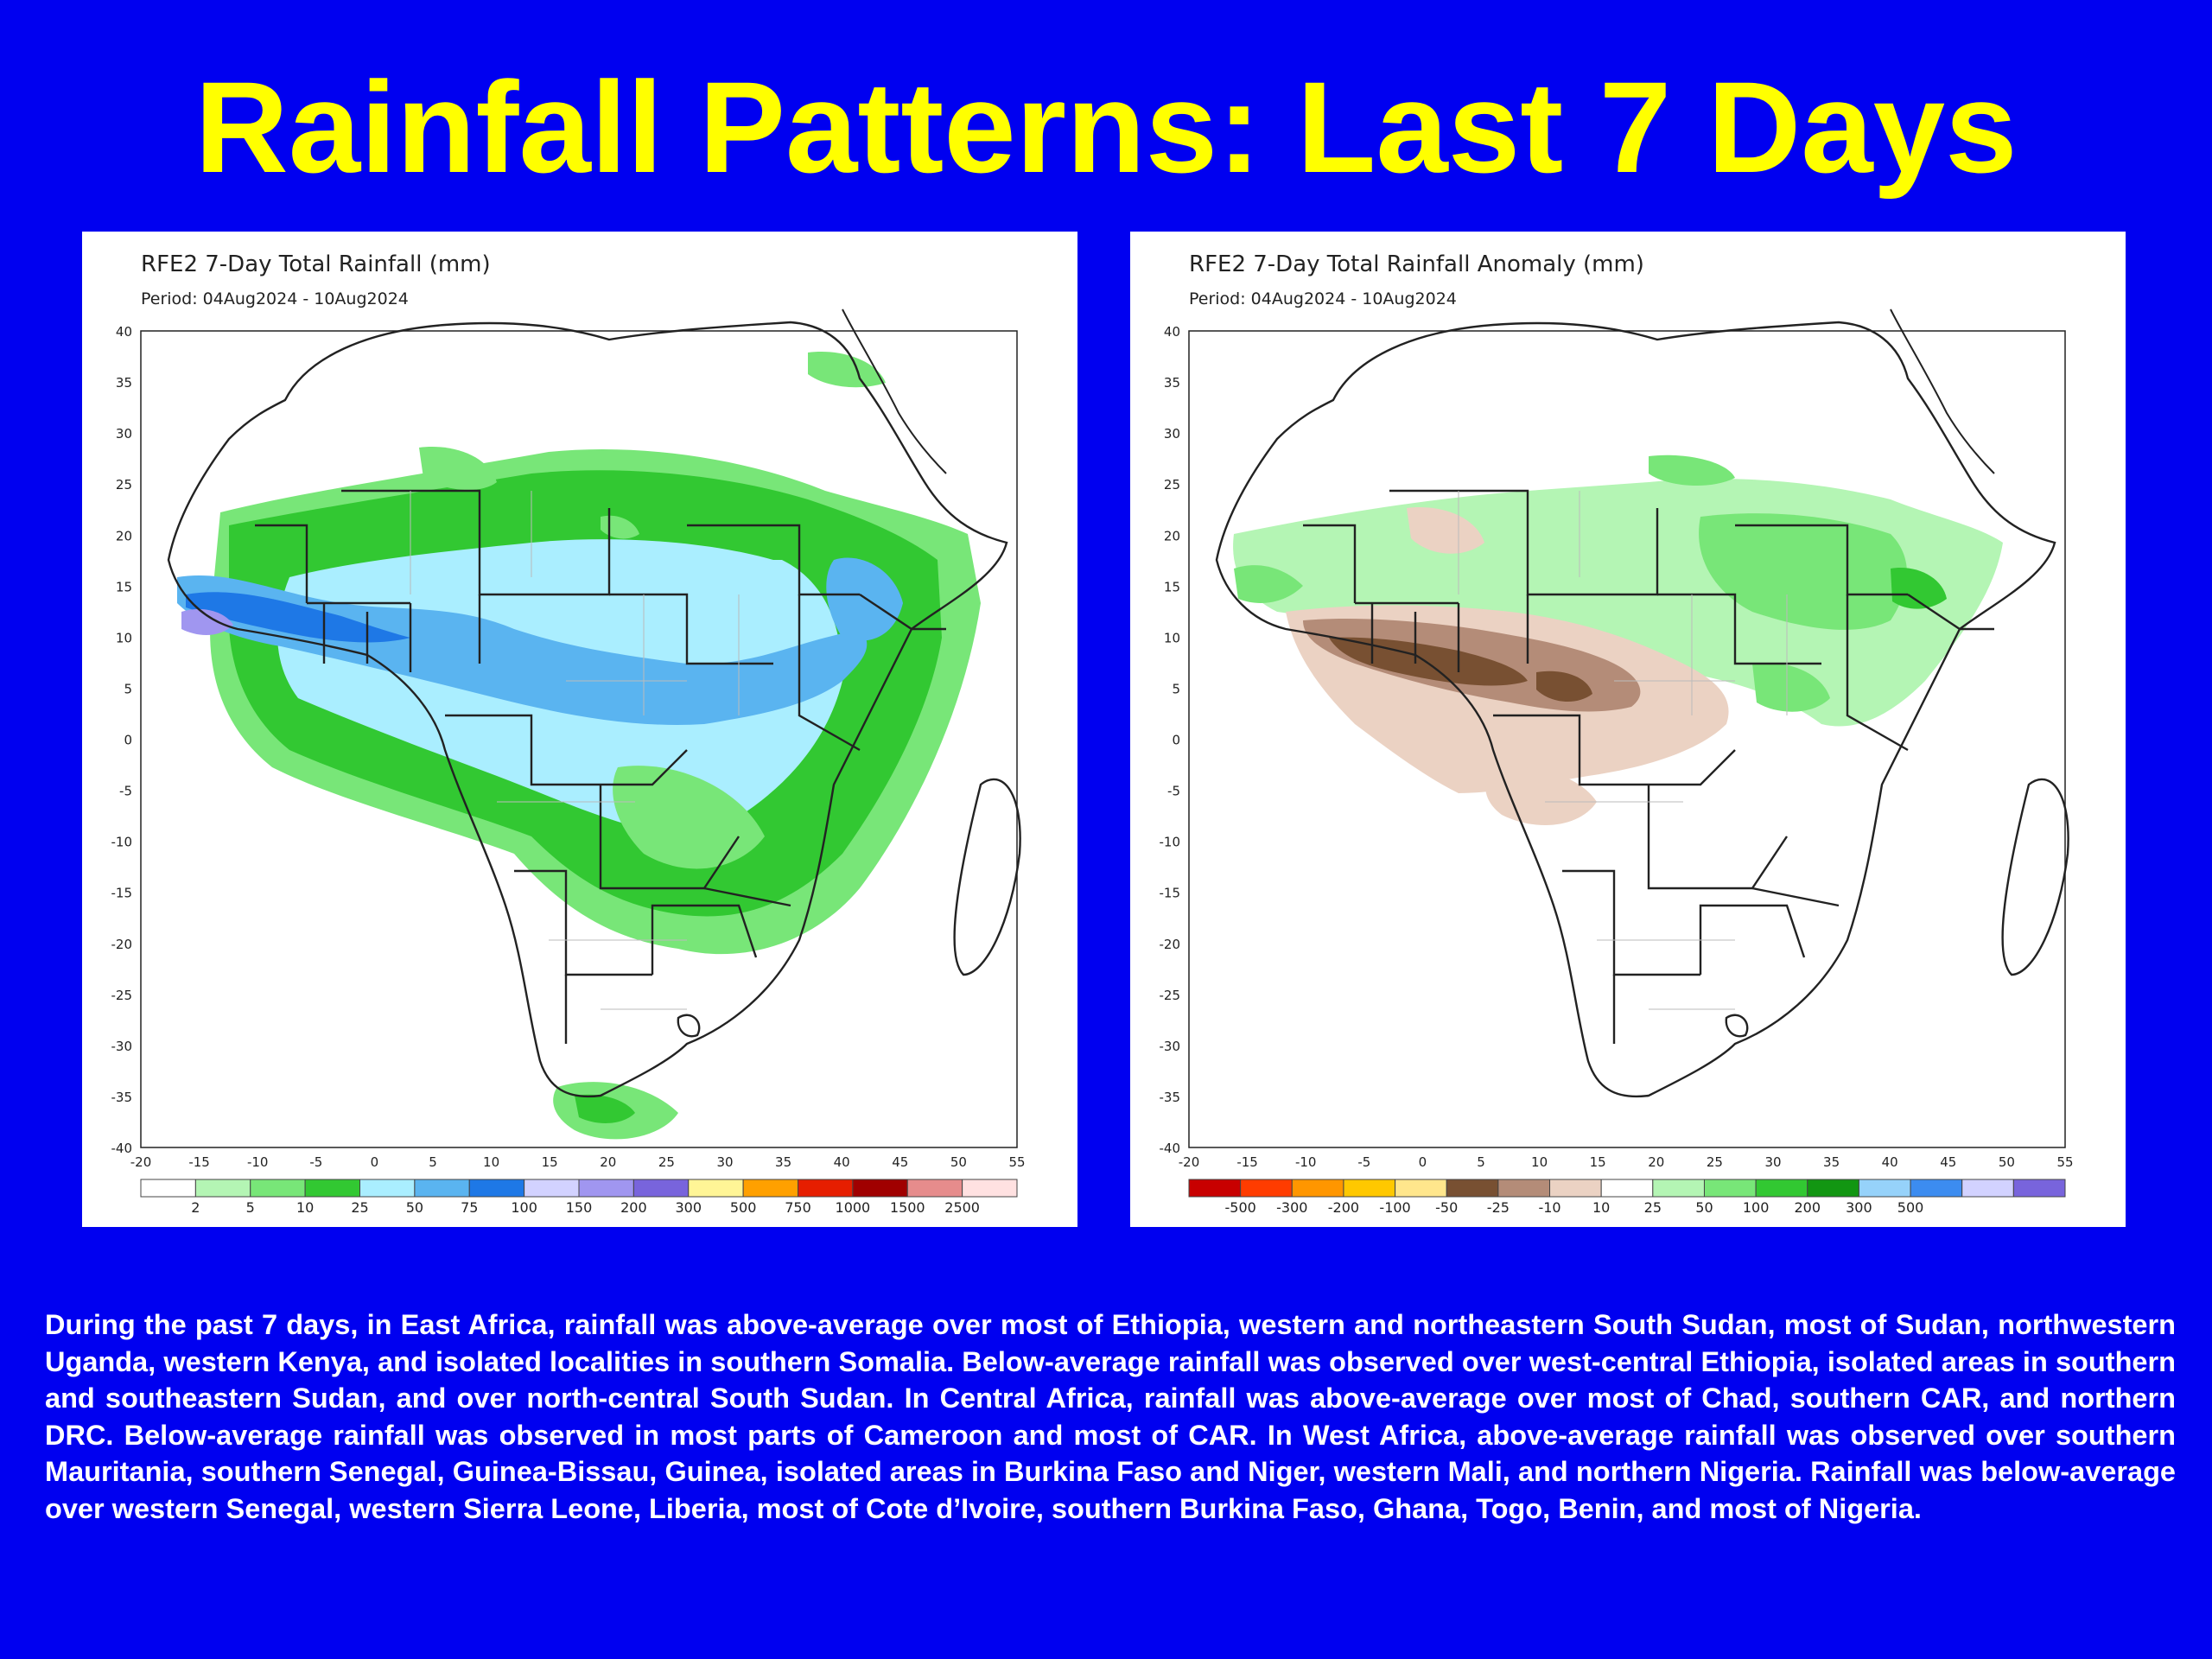 Image resolution: width=2212 pixels, height=1659 pixels. I want to click on legend-labels: 2 5 10 25 50 75 100 150 200 300 500 750 1000 1500 2500, so click(585, 1207).